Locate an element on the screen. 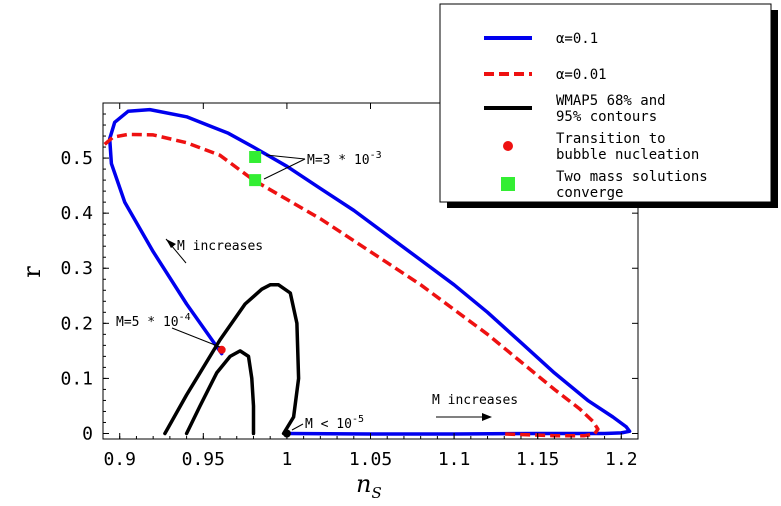 This screenshot has width=781, height=506. annotation-m5: M=5 * 10-4 is located at coordinates (153, 321).